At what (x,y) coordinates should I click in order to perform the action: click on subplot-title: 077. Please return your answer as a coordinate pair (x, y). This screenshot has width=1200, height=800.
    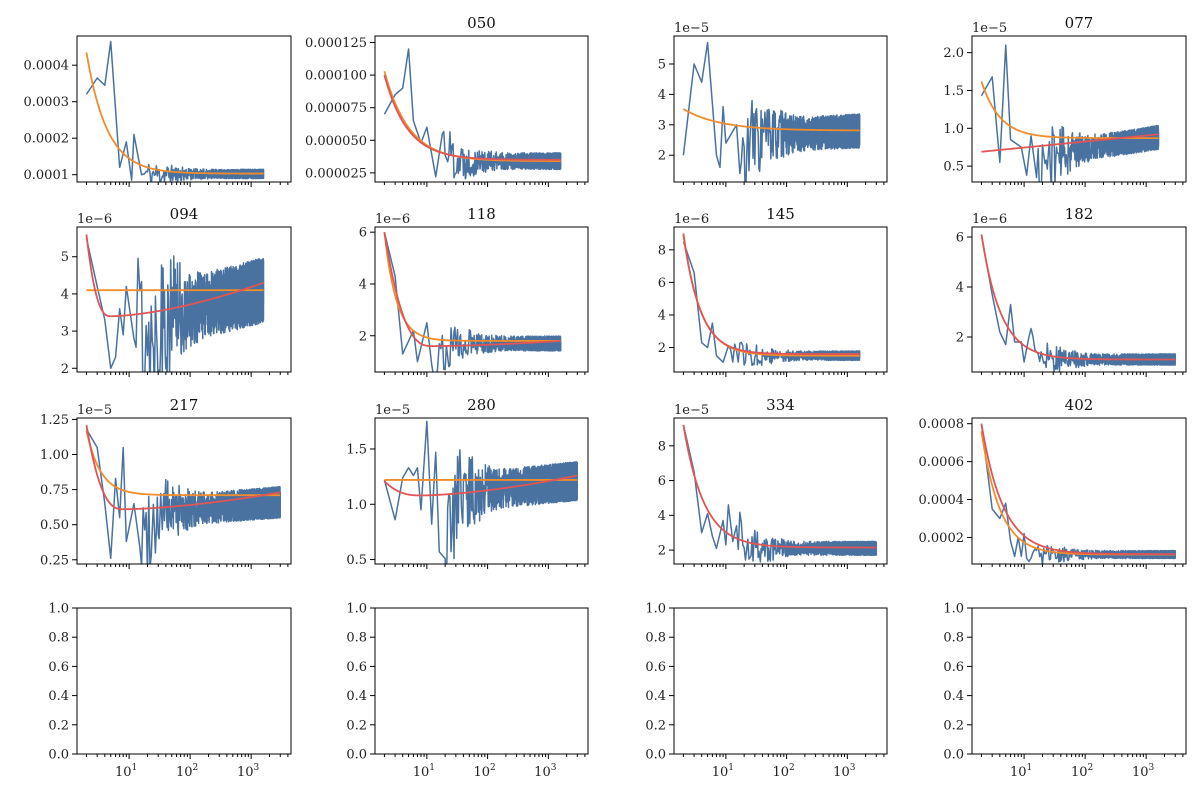
    Looking at the image, I should click on (1079, 23).